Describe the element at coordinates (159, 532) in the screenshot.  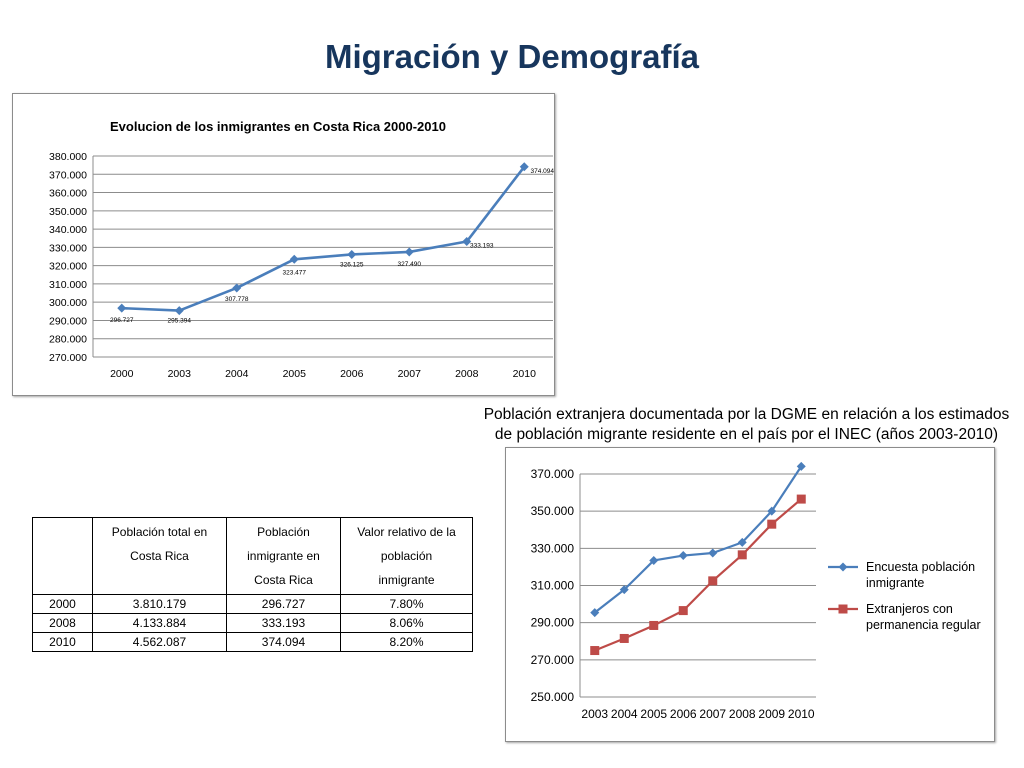
I see `header-line: Población total en` at that location.